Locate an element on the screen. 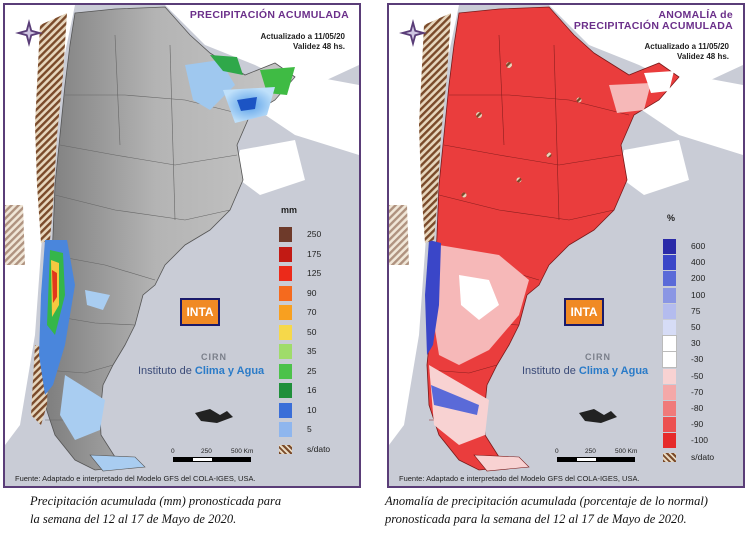 This screenshot has width=754, height=539. precip-legend-item: 125 is located at coordinates (314, 273).